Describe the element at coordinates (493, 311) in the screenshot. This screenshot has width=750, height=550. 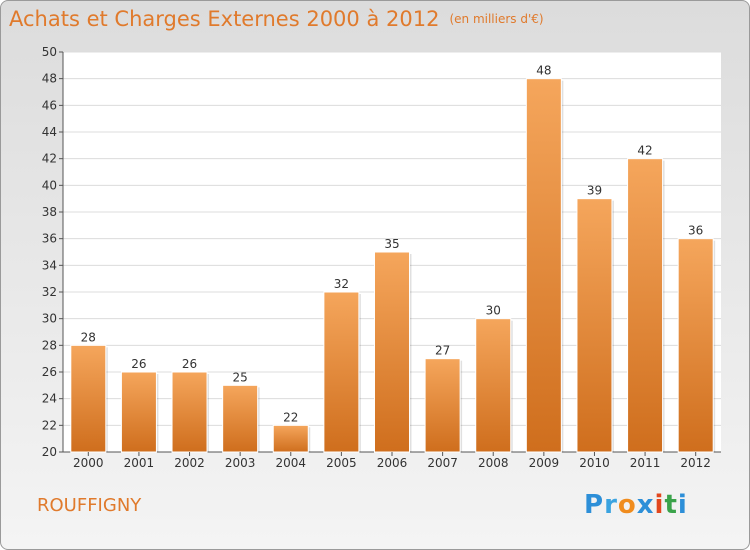
I see `bar-value-label: 30` at that location.